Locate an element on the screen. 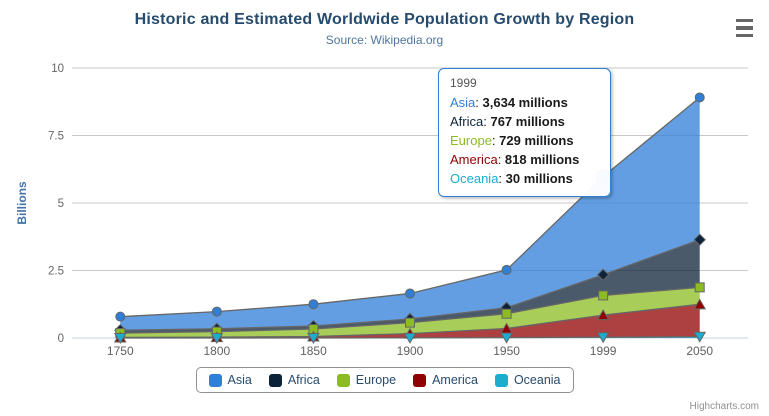 The height and width of the screenshot is (416, 769). tooltip-series-value: 767 millions is located at coordinates (527, 121).